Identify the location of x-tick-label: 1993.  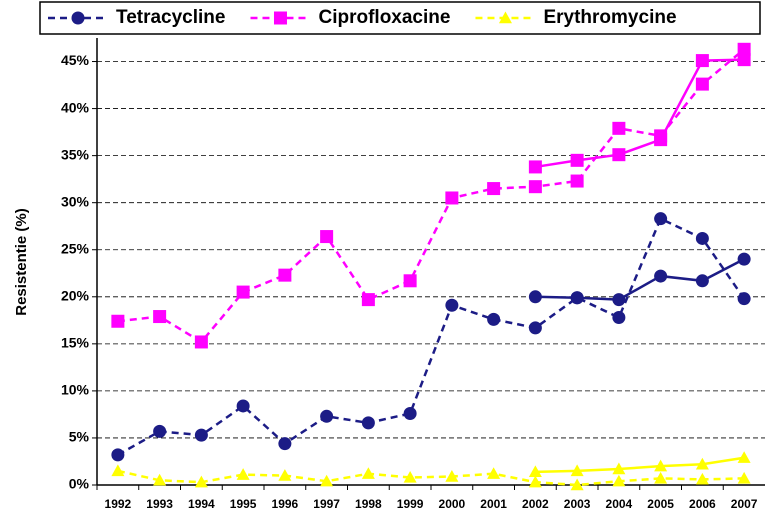
(159, 504).